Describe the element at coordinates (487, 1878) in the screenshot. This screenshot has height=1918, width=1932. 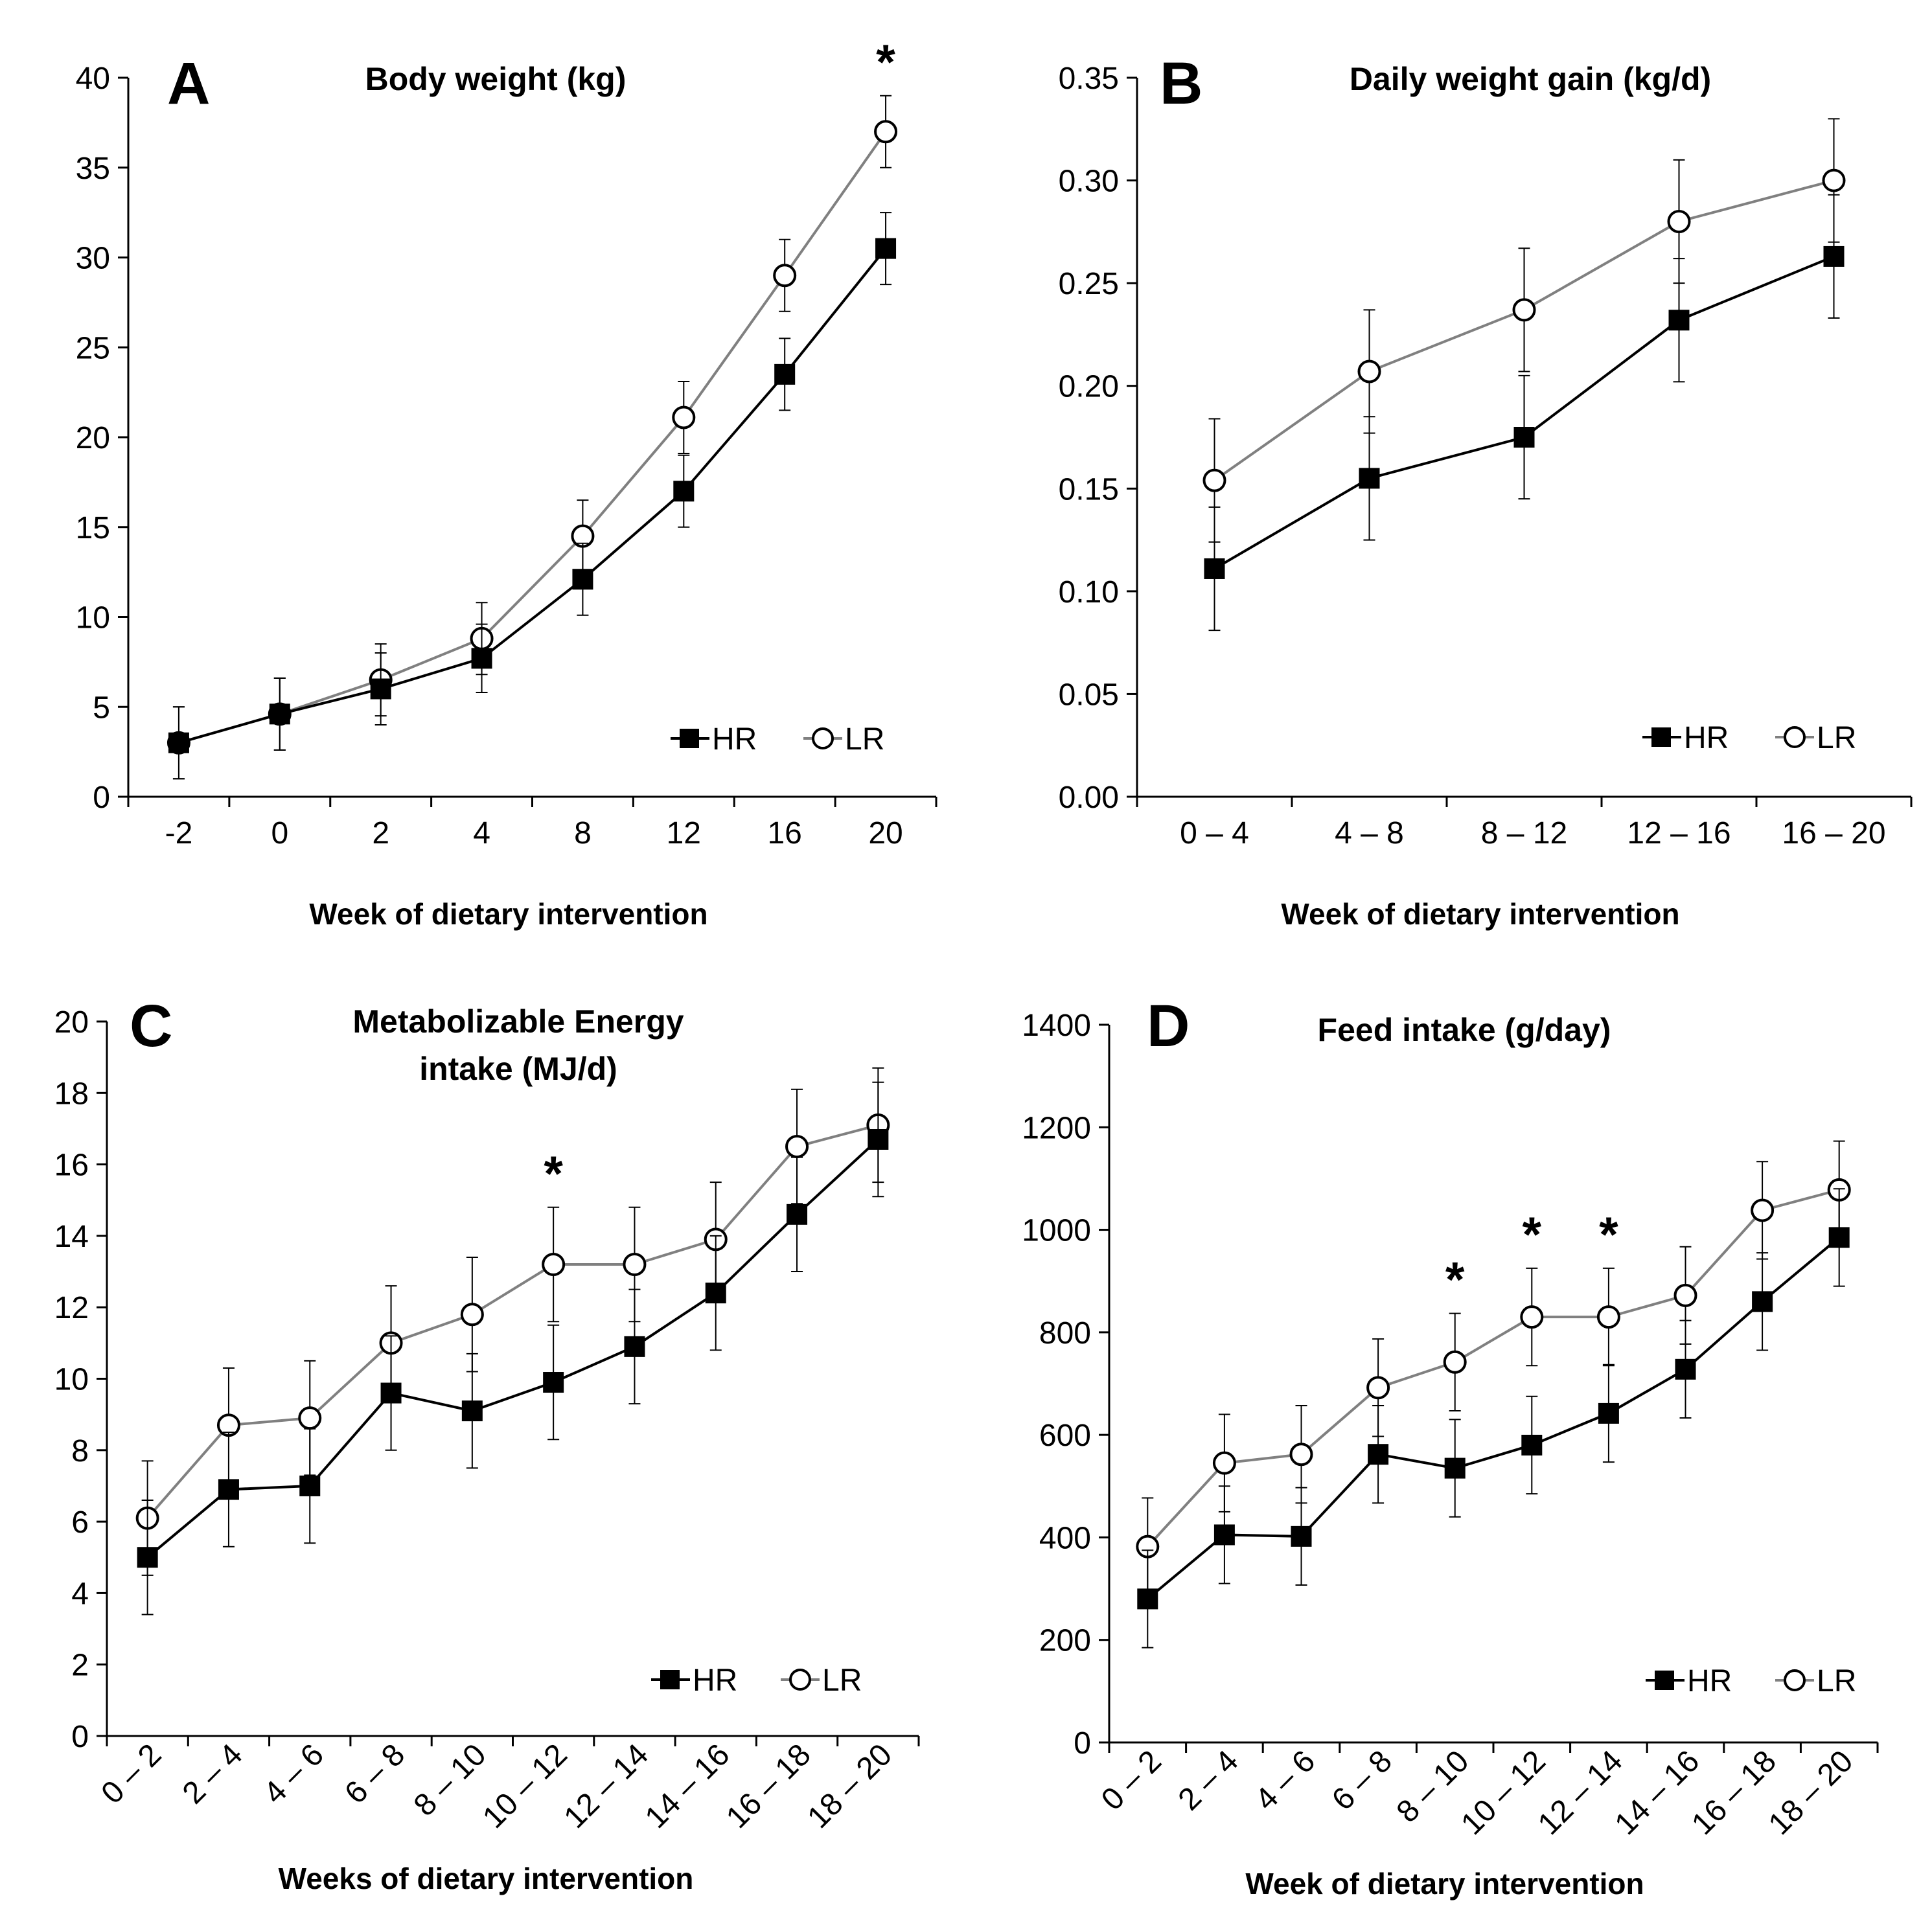
I see `x-axis-label: Weeks of dietary intervention` at that location.